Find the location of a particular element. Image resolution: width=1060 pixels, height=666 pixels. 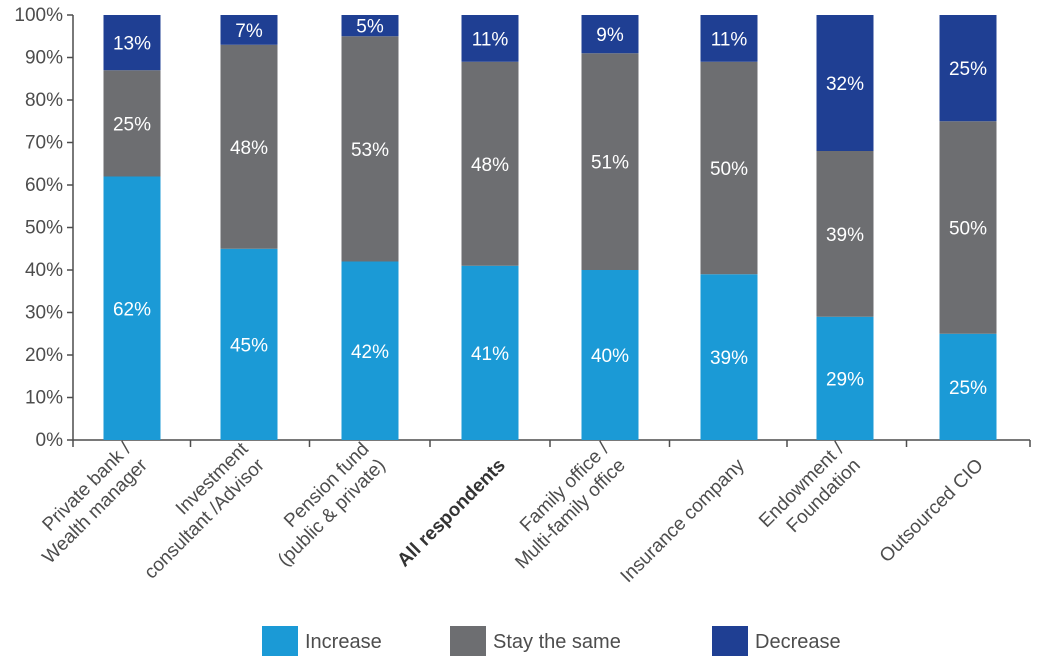

y-tick-label: 60% is located at coordinates (44, 185).